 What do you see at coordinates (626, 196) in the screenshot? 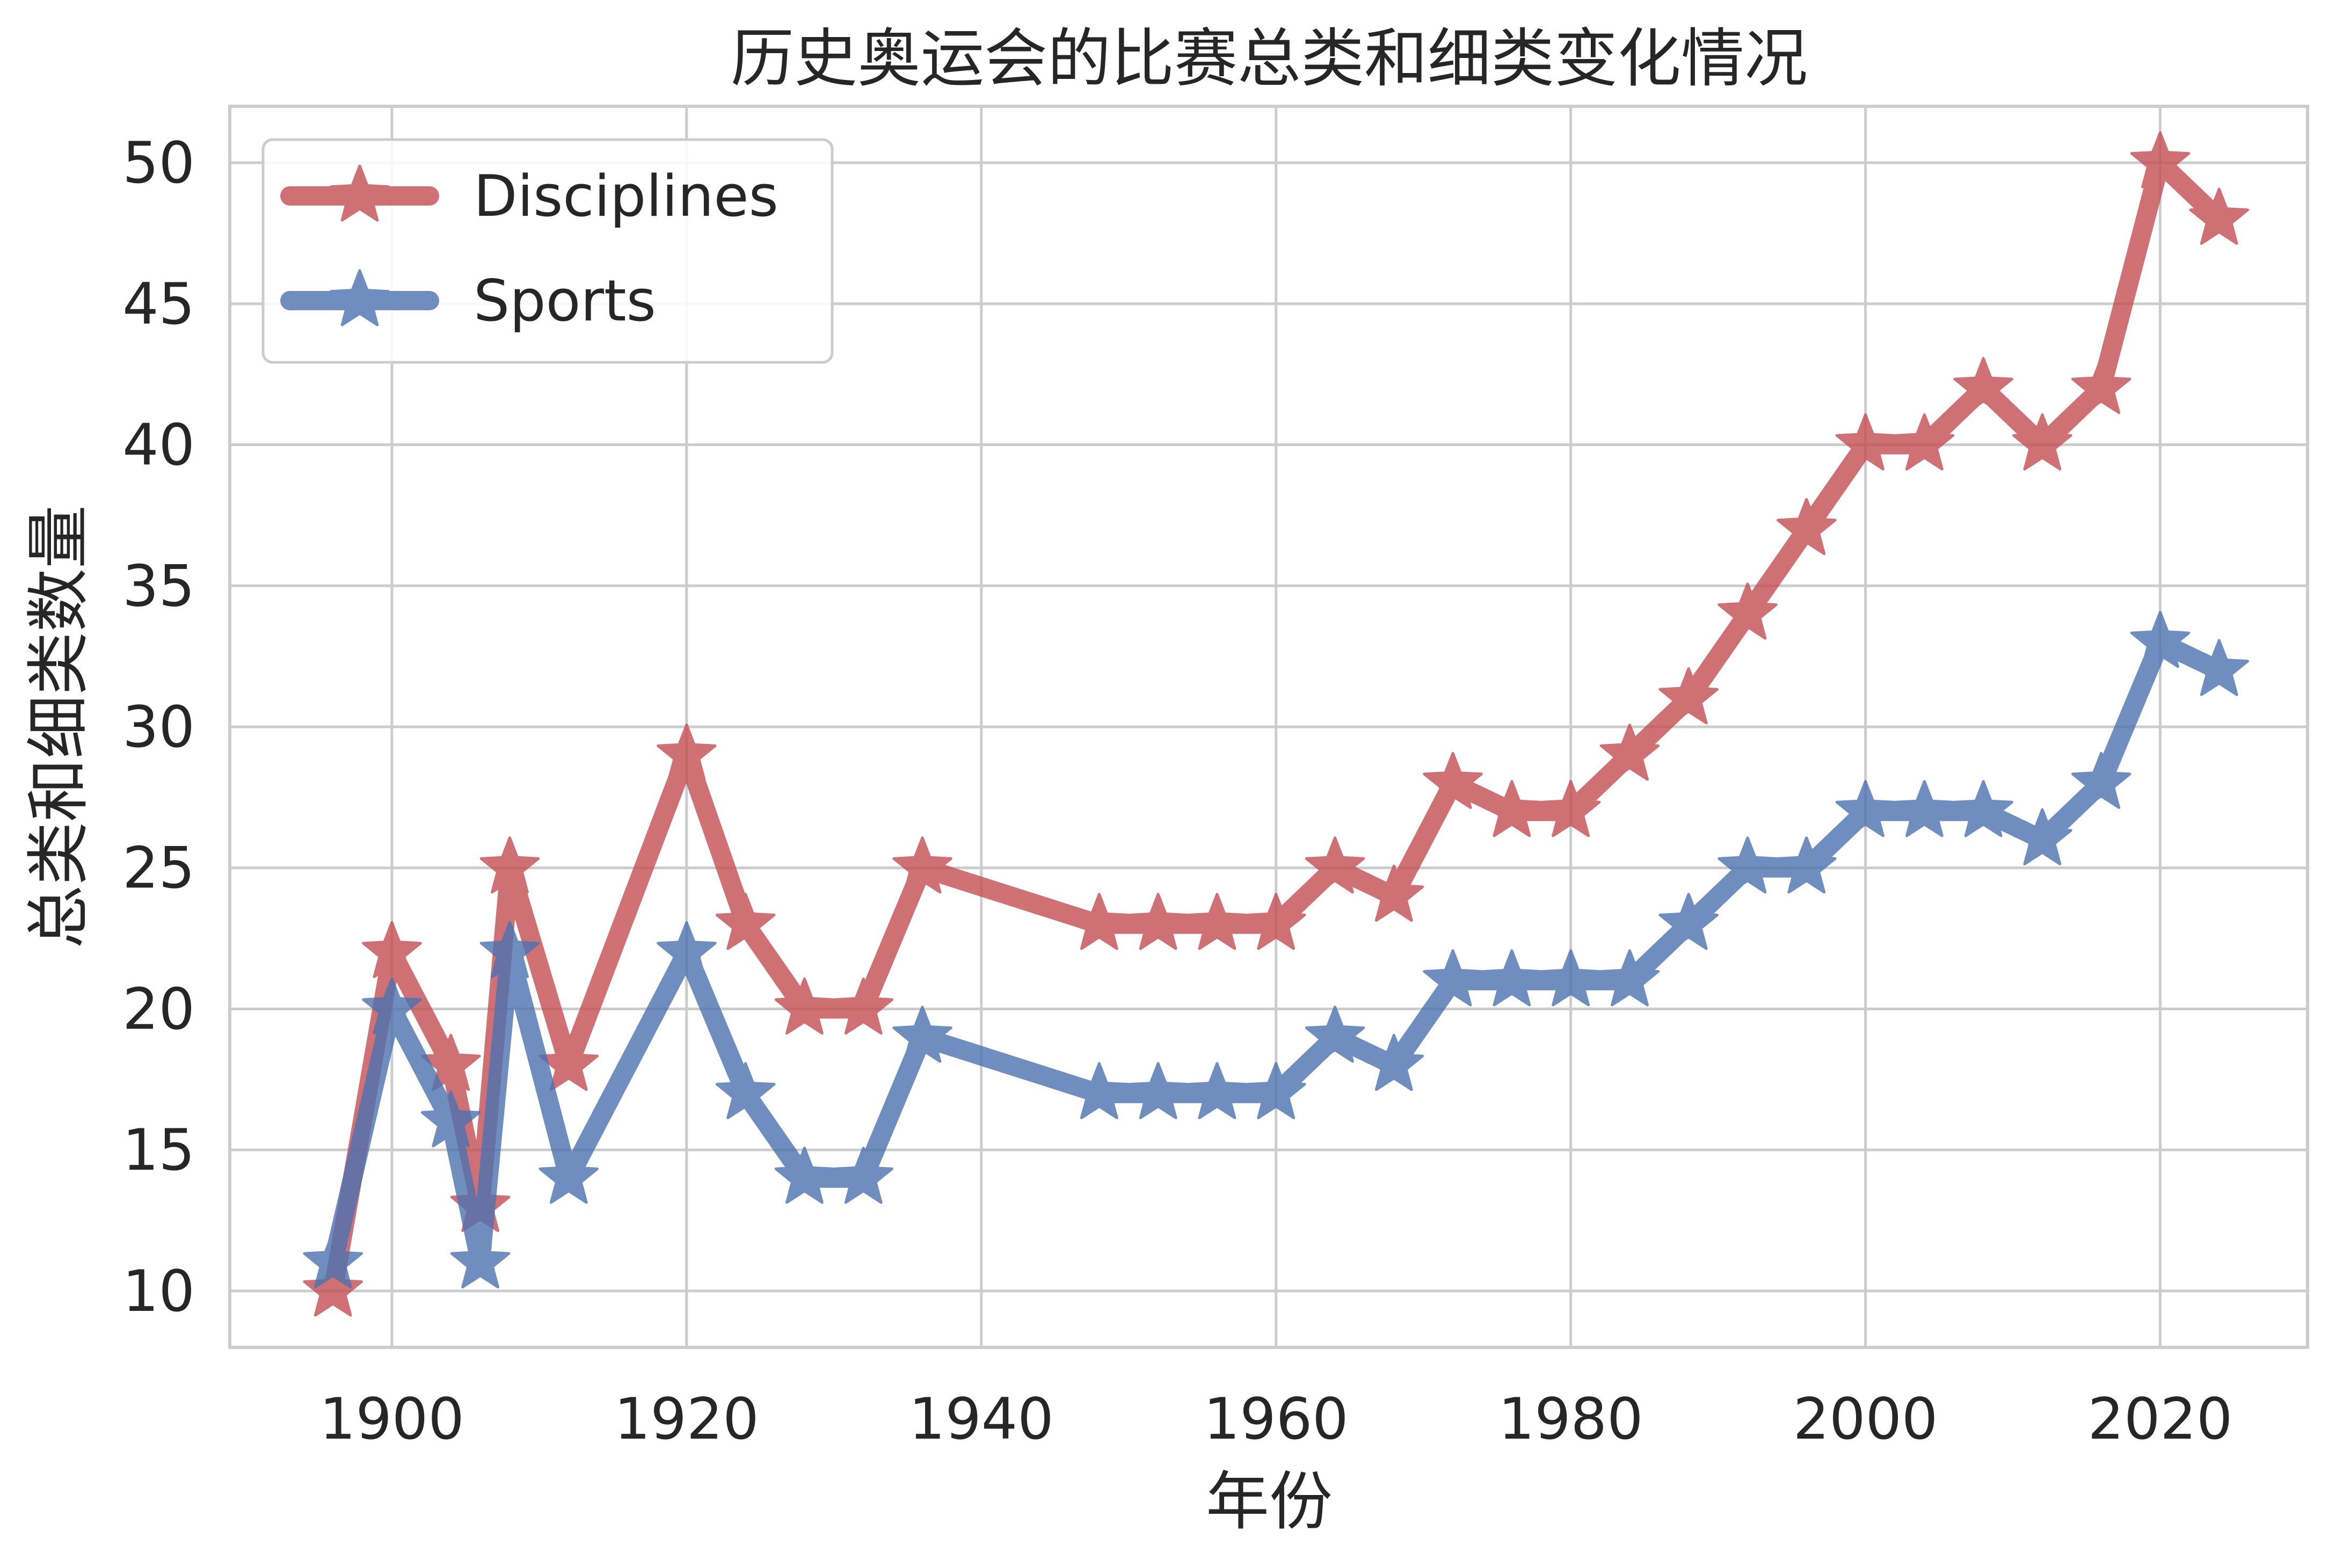
I see `legend-label-disciplines: Disciplines` at bounding box center [626, 196].